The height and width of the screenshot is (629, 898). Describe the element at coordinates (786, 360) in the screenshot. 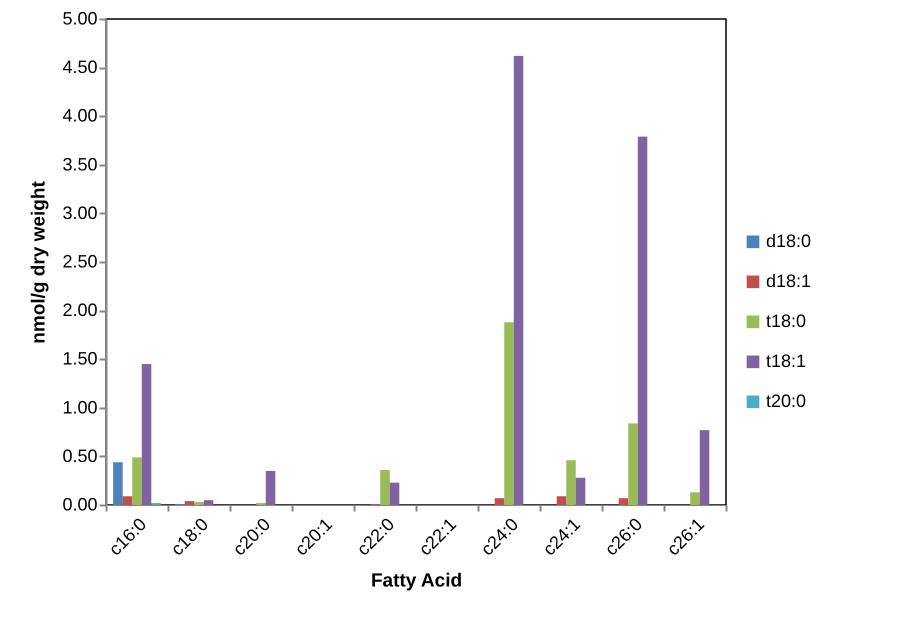

I see `legend-label: t18:1` at that location.